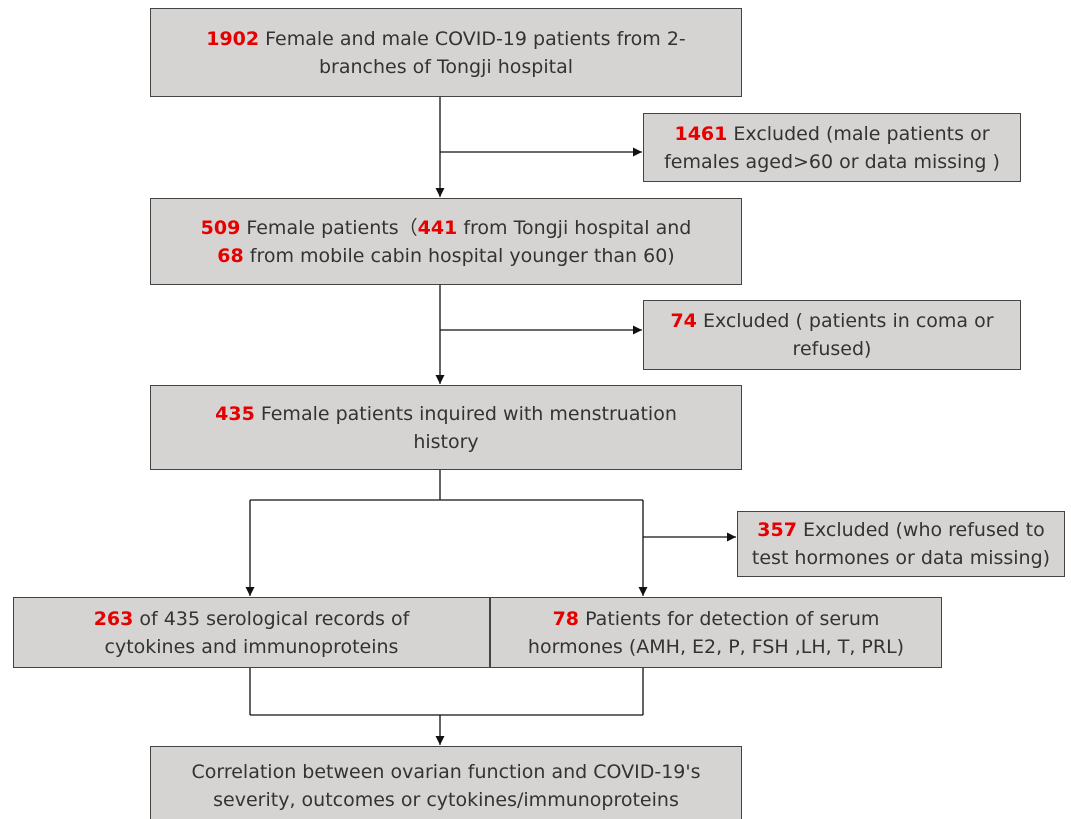  I want to click on label: history, so click(446, 441).